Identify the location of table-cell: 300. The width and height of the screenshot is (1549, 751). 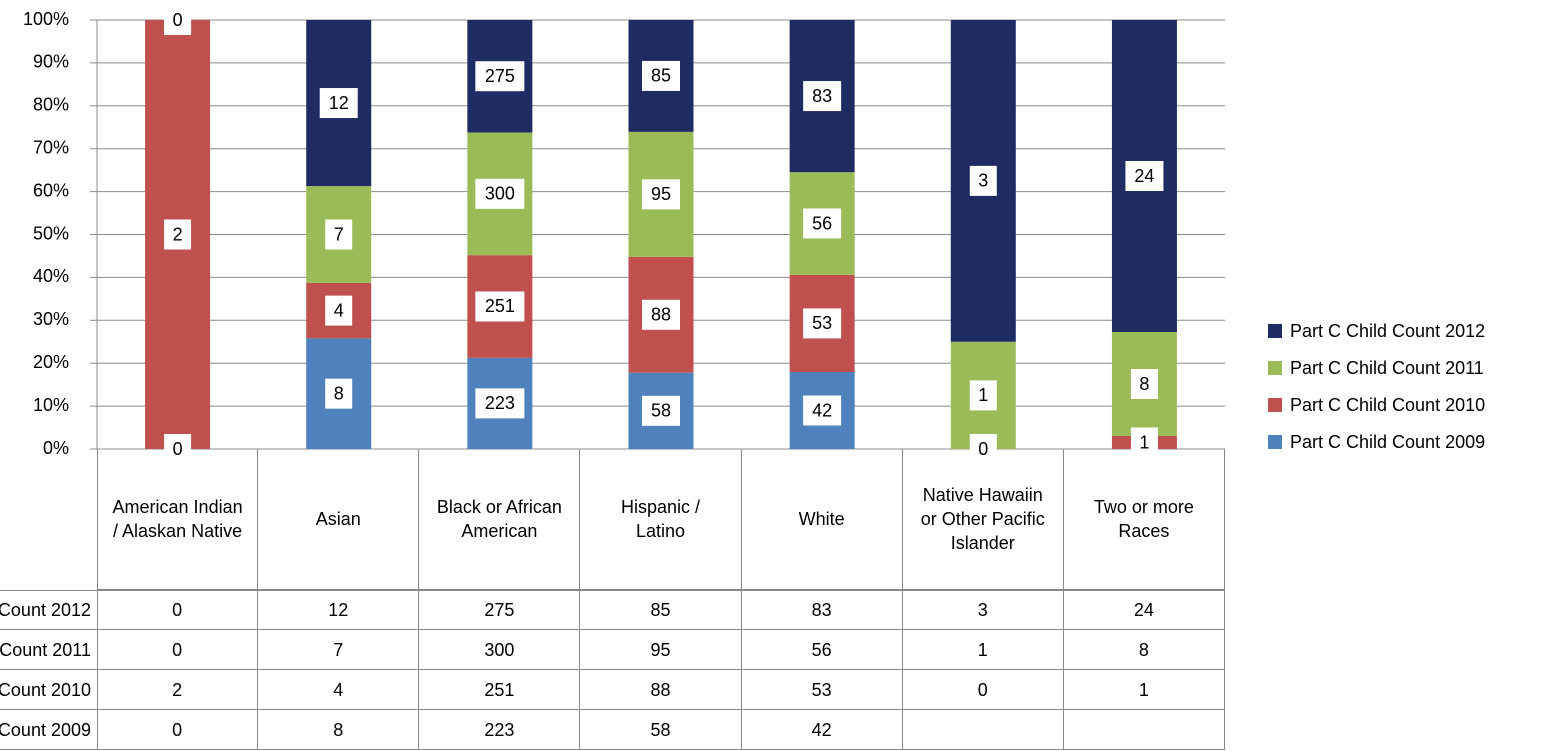
(500, 650).